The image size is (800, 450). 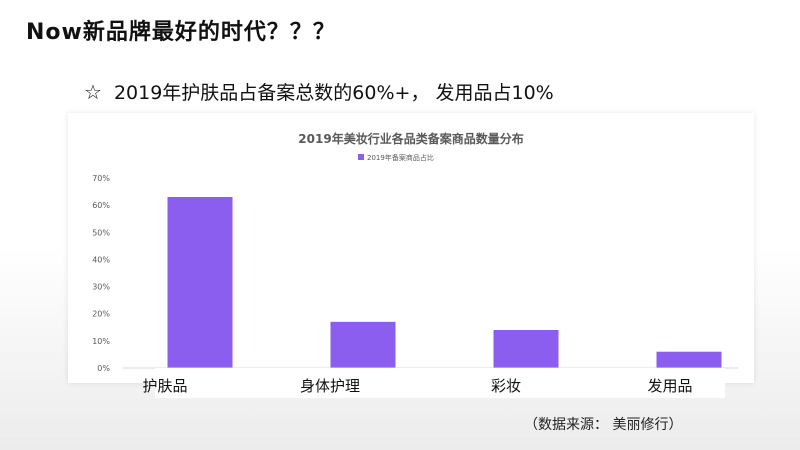 I want to click on star-outline-icon: ☆, so click(x=93, y=91).